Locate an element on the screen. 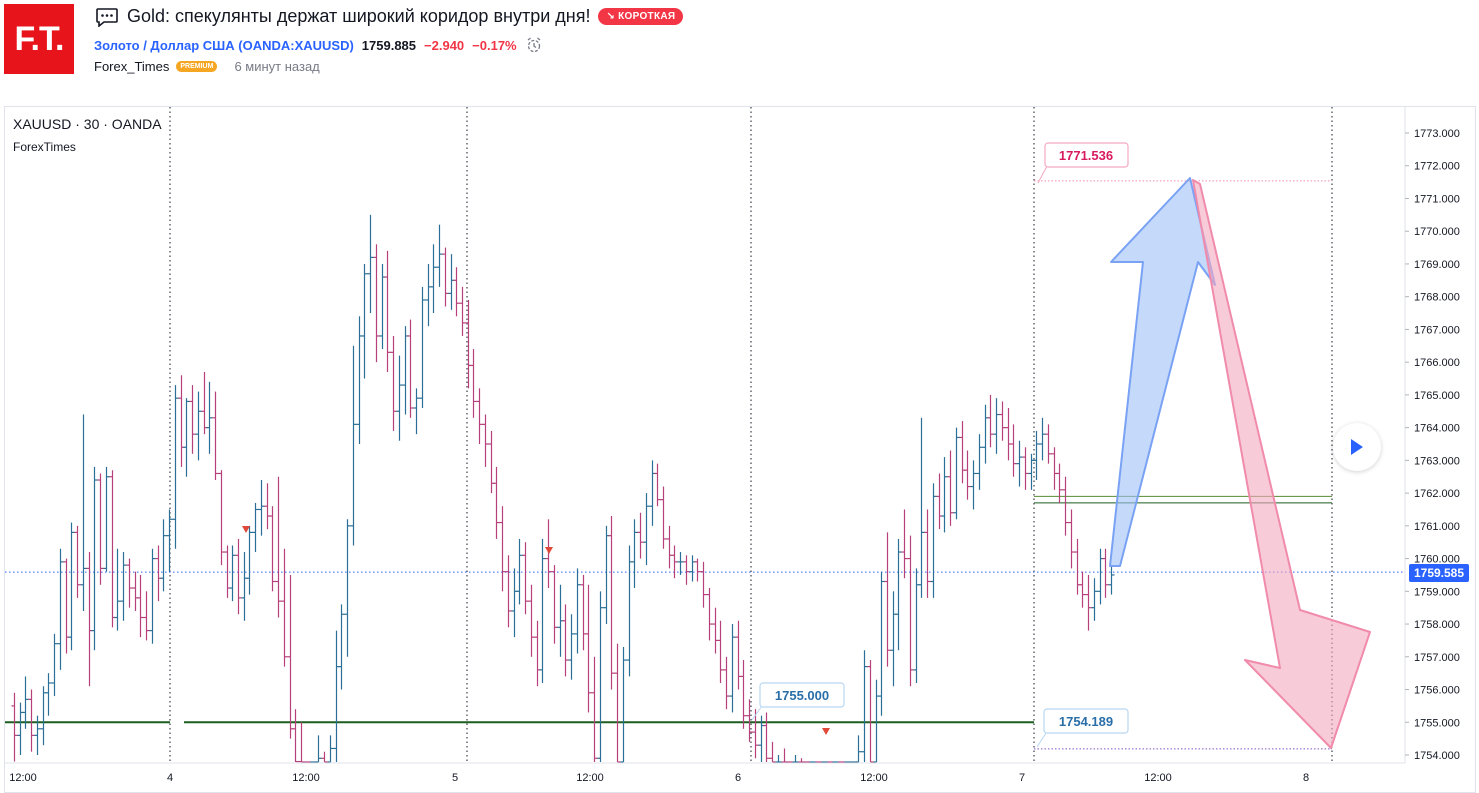 The width and height of the screenshot is (1479, 793). symbol-name: Золото / Доллар США is located at coordinates (164, 45).